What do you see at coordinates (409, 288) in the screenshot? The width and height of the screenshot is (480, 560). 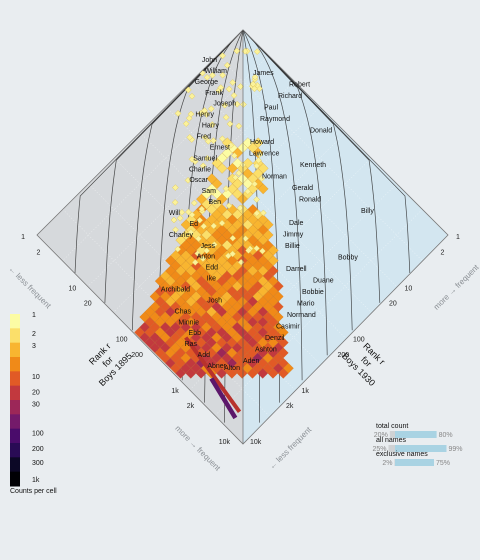 I see `right-tick-label: 10` at bounding box center [409, 288].